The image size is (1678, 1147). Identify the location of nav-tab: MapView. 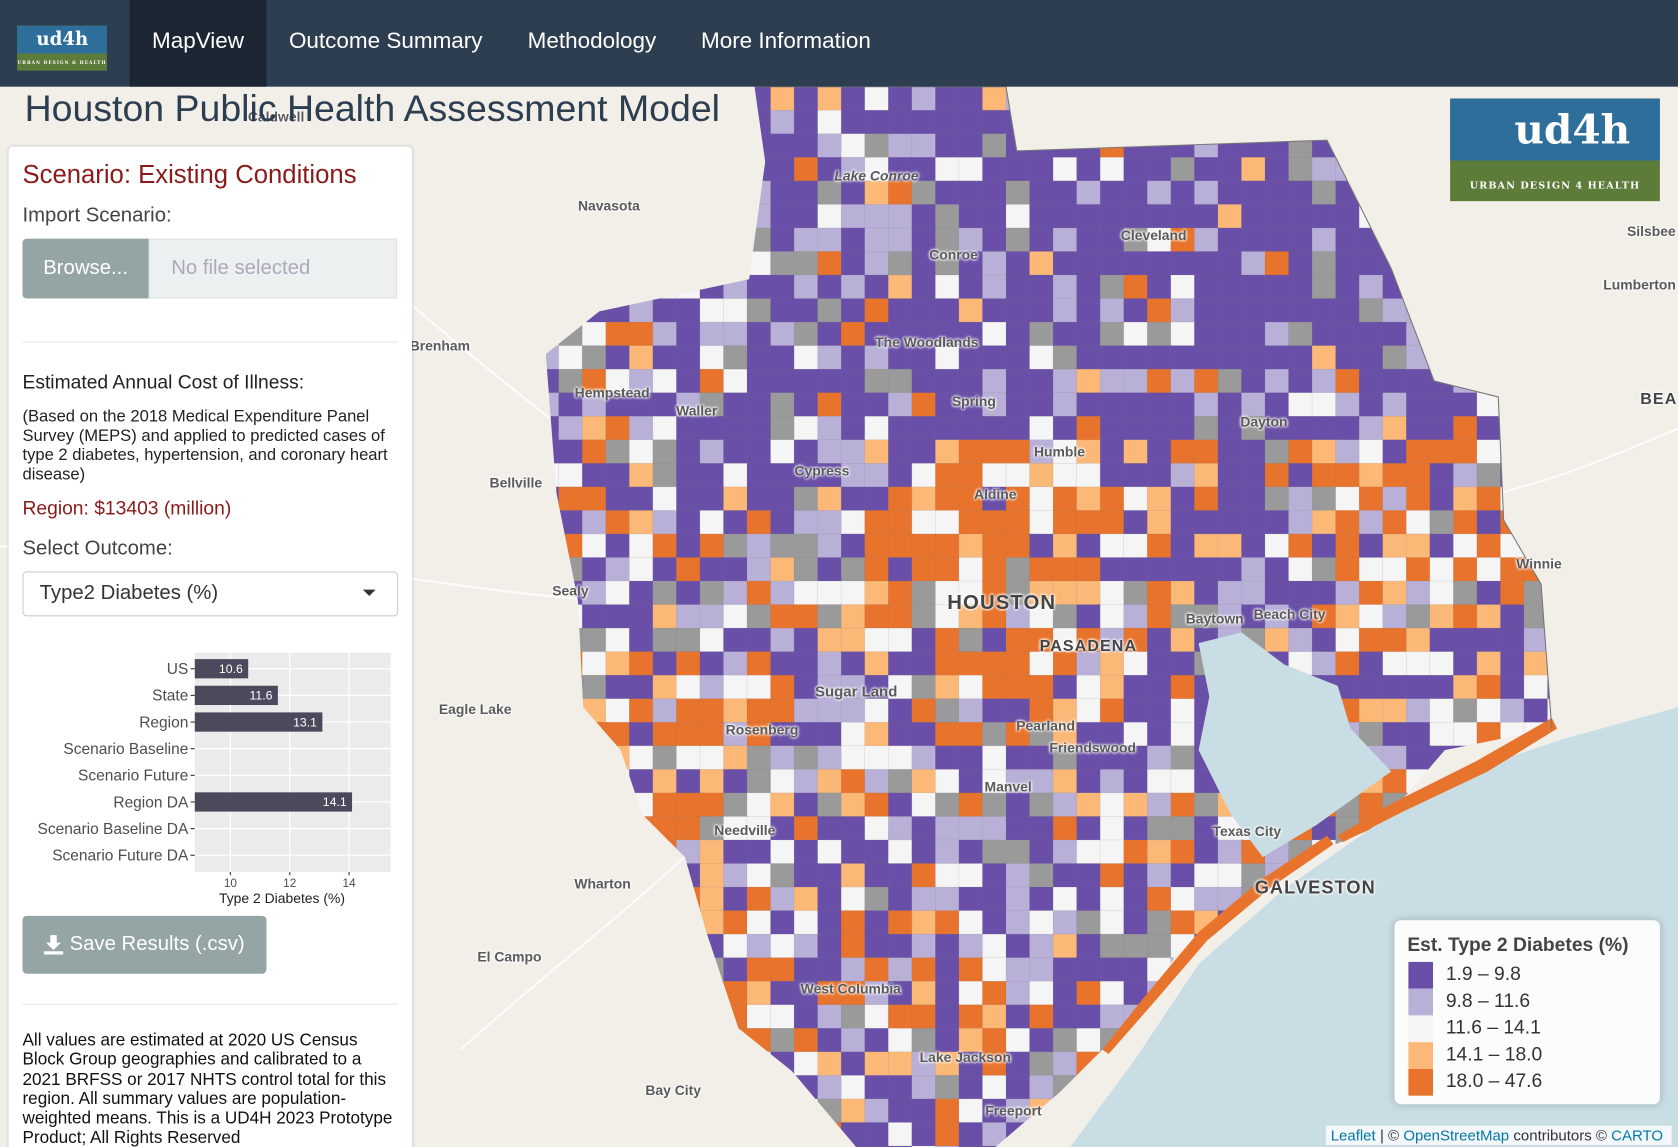
(198, 43).